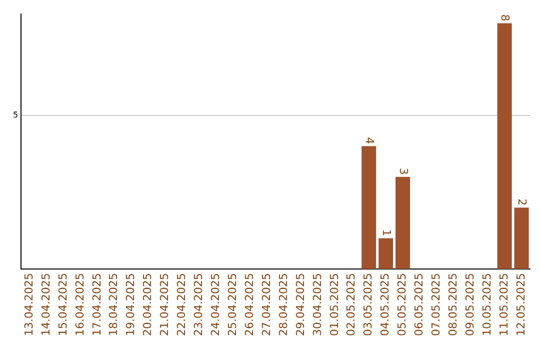 Image resolution: width=540 pixels, height=340 pixels. I want to click on y-tick-label: 5, so click(15, 115).